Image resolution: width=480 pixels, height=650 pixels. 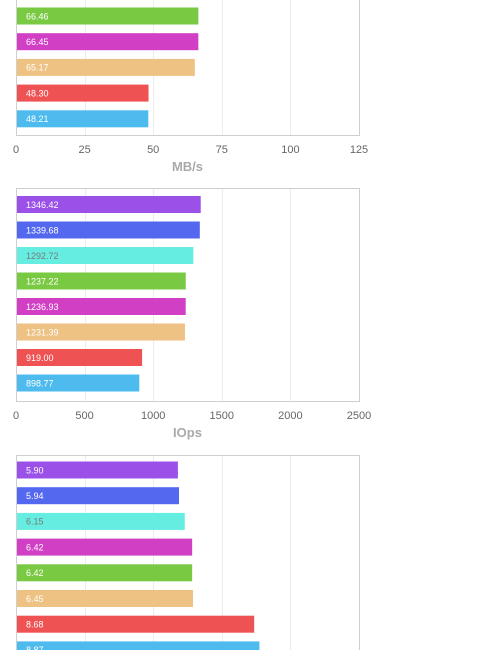 I want to click on bar-value-label: 8.87, so click(x=35, y=647).